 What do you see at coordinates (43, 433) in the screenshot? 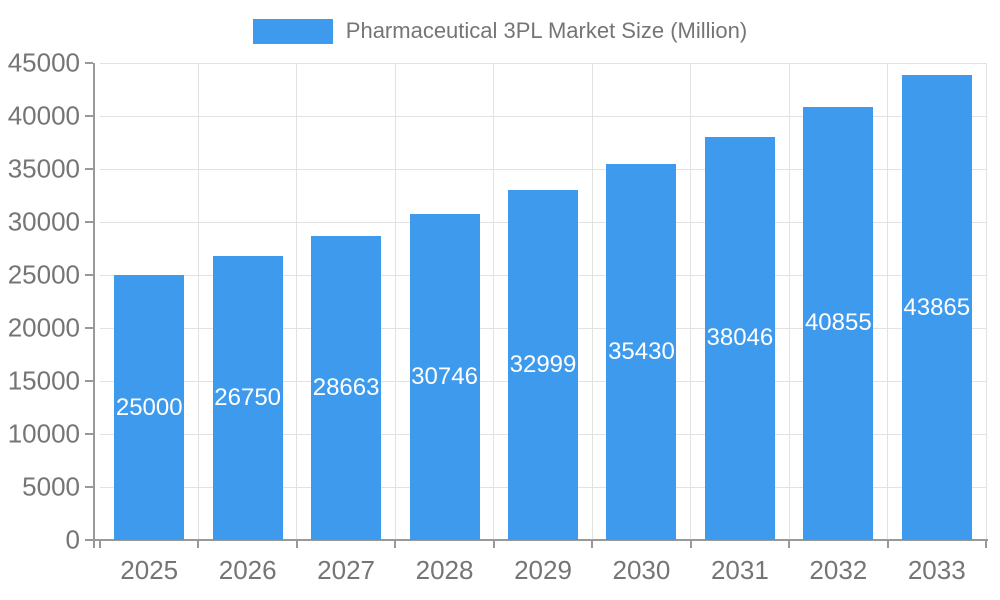
I see `y-axis-label: 10000` at bounding box center [43, 433].